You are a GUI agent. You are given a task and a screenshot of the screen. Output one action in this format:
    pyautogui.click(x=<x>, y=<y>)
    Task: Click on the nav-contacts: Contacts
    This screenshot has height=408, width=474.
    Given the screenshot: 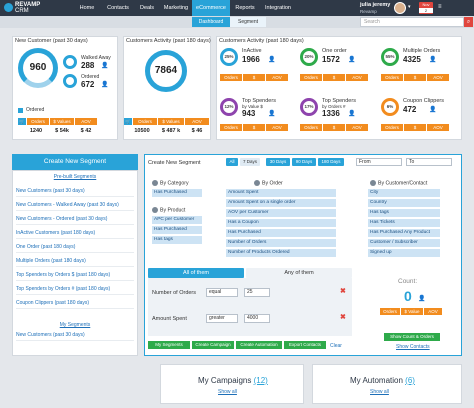 What is the action you would take?
    pyautogui.click(x=118, y=8)
    